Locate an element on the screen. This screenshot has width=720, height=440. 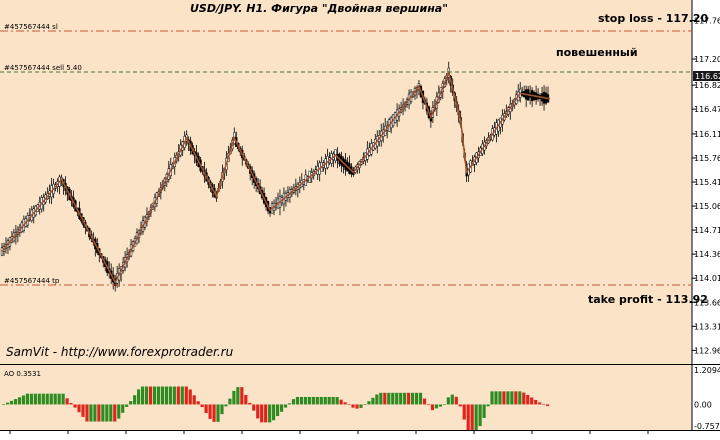
order-sl-label: #457567444 sl is located at coordinates (31, 27).